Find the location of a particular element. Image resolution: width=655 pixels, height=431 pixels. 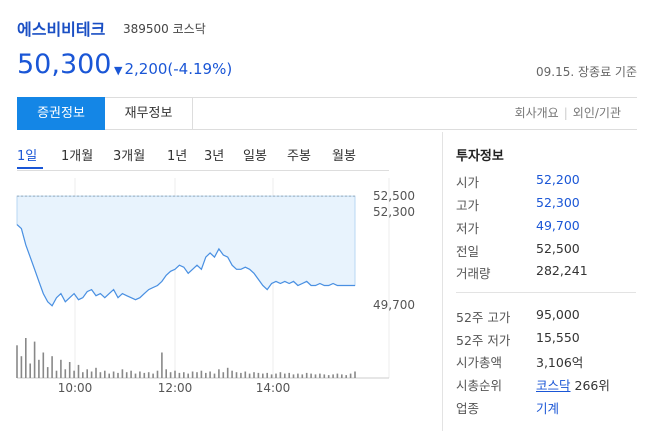

info-label: 시가총액 is located at coordinates (479, 362).